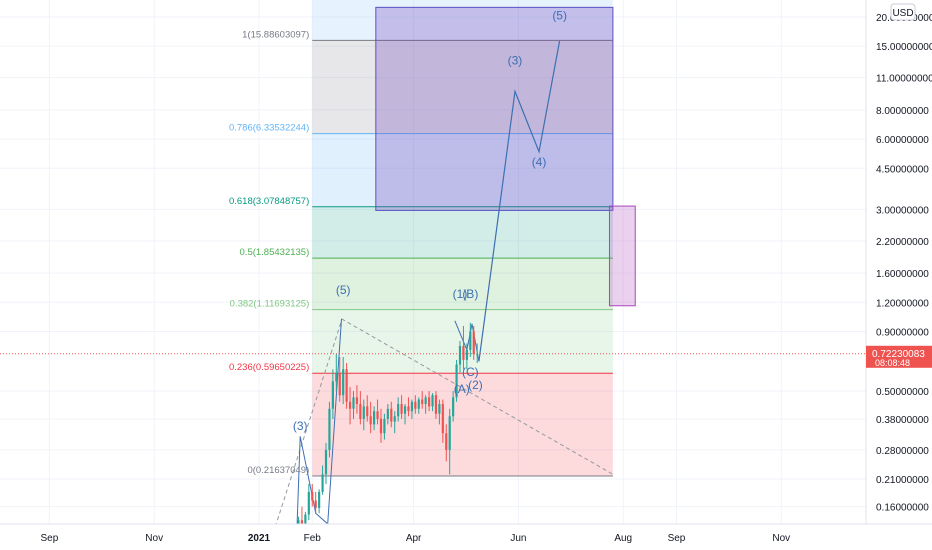 This screenshot has height=550, width=932. I want to click on currency-badge, so click(903, 12).